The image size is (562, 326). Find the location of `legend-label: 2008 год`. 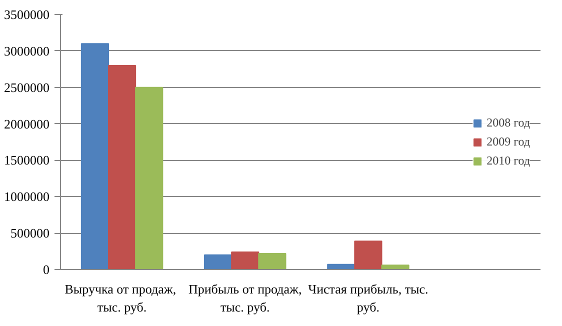

legend-label: 2008 год is located at coordinates (508, 122).